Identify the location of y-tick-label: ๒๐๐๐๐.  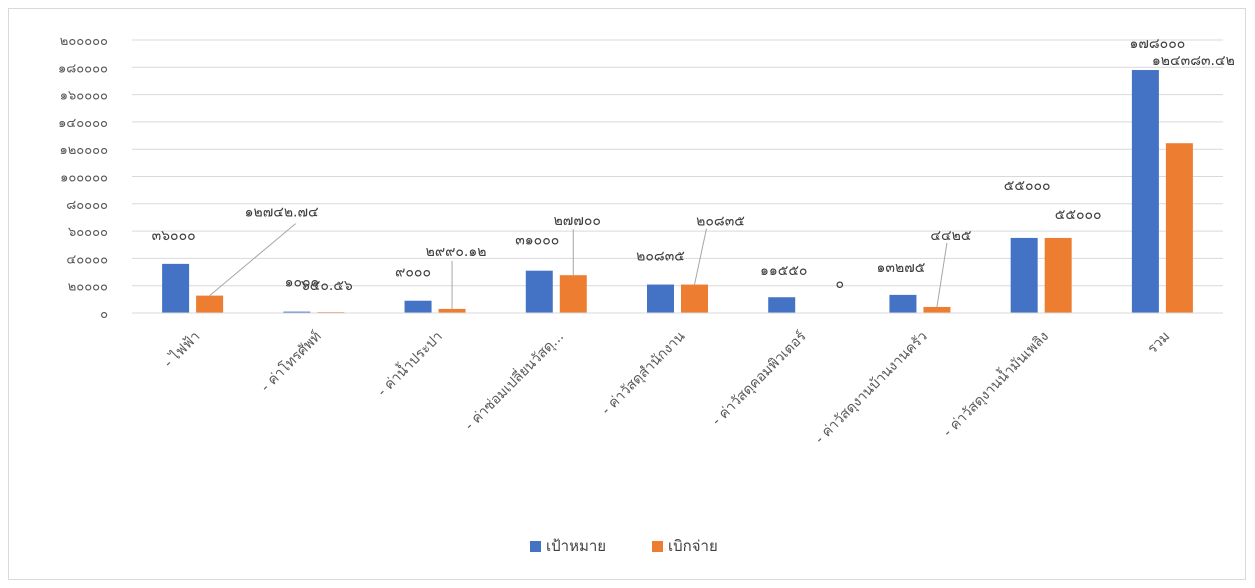
(88, 287).